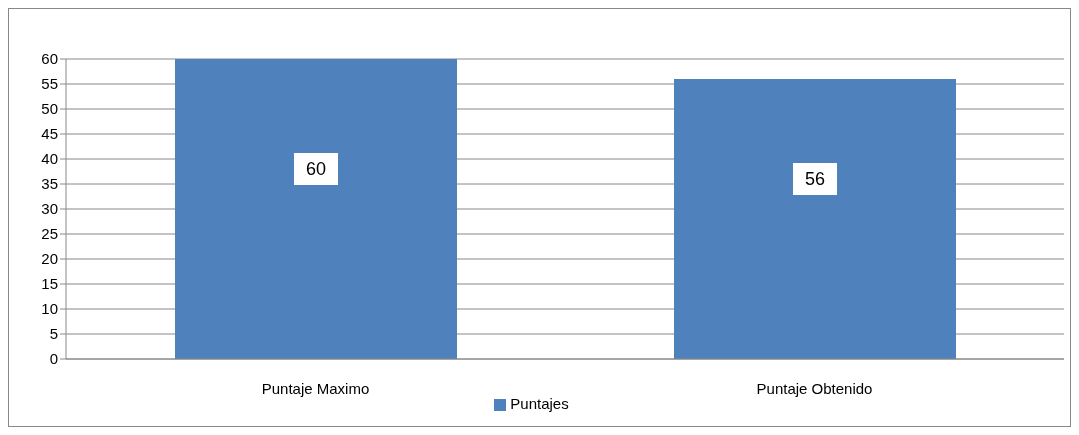 This screenshot has height=435, width=1079. What do you see at coordinates (315, 388) in the screenshot?
I see `x-tick-label: Puntaje Maximo` at bounding box center [315, 388].